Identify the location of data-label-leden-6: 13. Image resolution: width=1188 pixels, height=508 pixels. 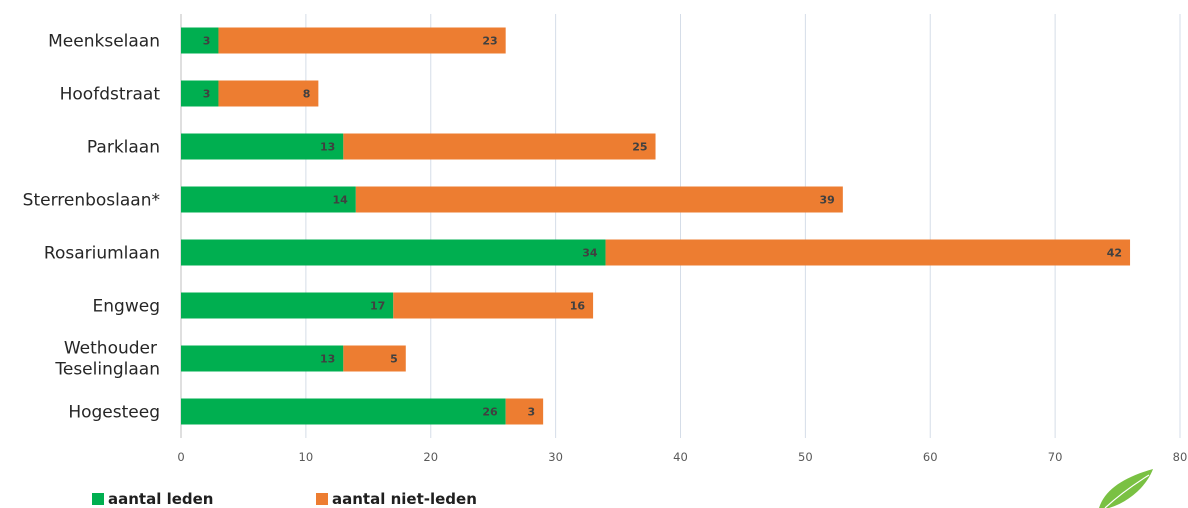
(327, 359).